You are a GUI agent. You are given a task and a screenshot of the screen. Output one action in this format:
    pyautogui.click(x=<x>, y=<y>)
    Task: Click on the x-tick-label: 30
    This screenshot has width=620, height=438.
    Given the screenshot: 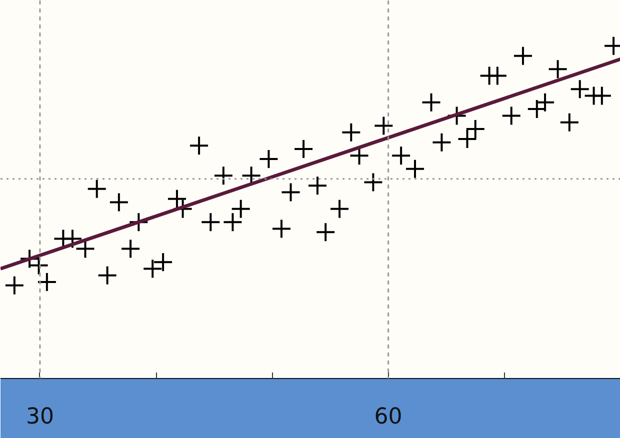 What is the action you would take?
    pyautogui.click(x=40, y=417)
    